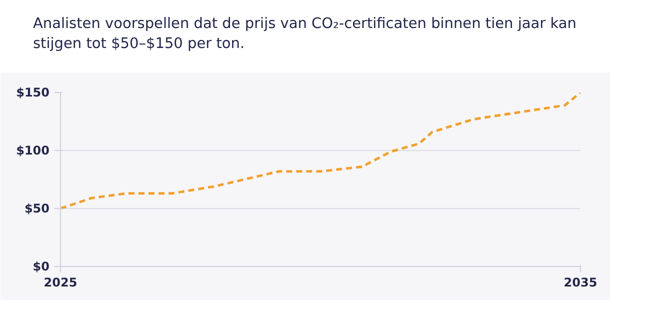 The width and height of the screenshot is (661, 320). I want to click on y-tick-label: $0, so click(41, 267).